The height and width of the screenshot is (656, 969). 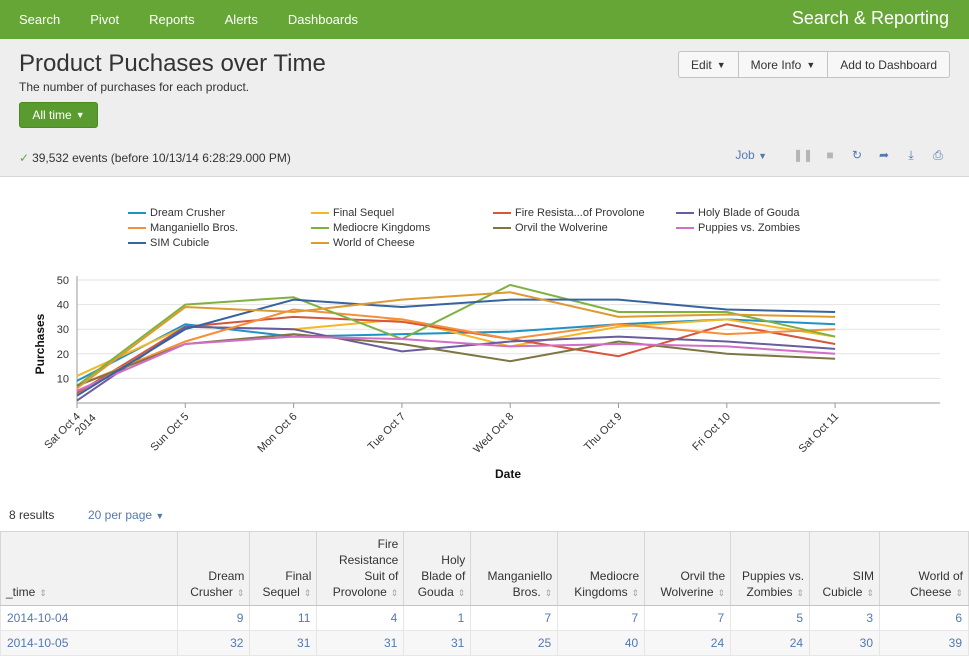 What do you see at coordinates (40, 19) in the screenshot?
I see `nav-search: Search` at bounding box center [40, 19].